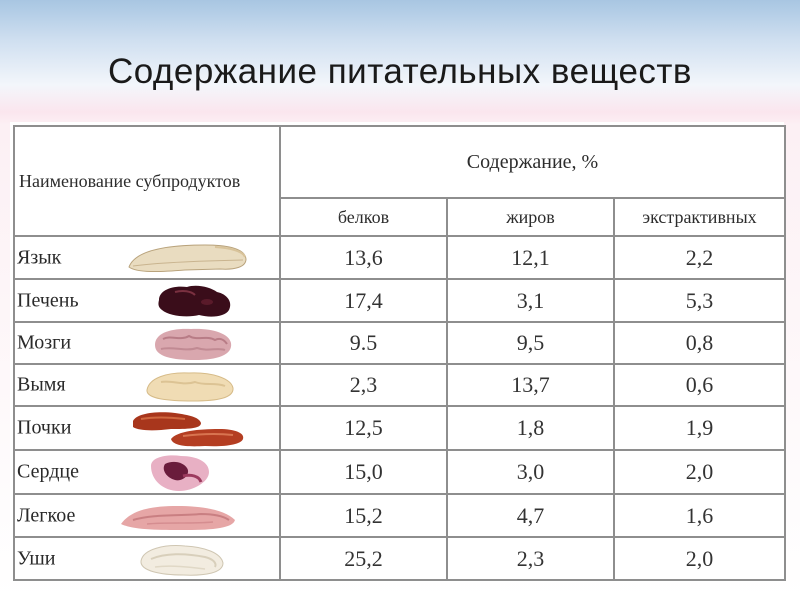  I want to click on table-row: Почки 12,5 1,8 1,9, so click(400, 428).